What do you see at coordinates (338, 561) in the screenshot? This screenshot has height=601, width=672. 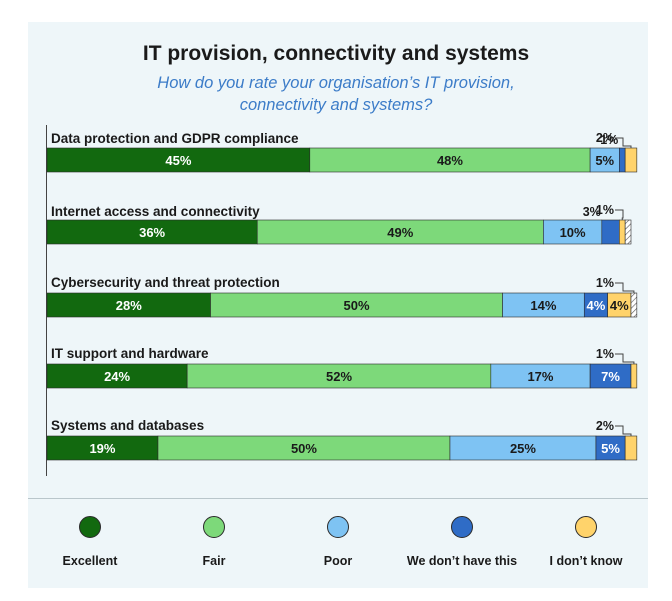 I see `legend-label-poor: Poor` at bounding box center [338, 561].